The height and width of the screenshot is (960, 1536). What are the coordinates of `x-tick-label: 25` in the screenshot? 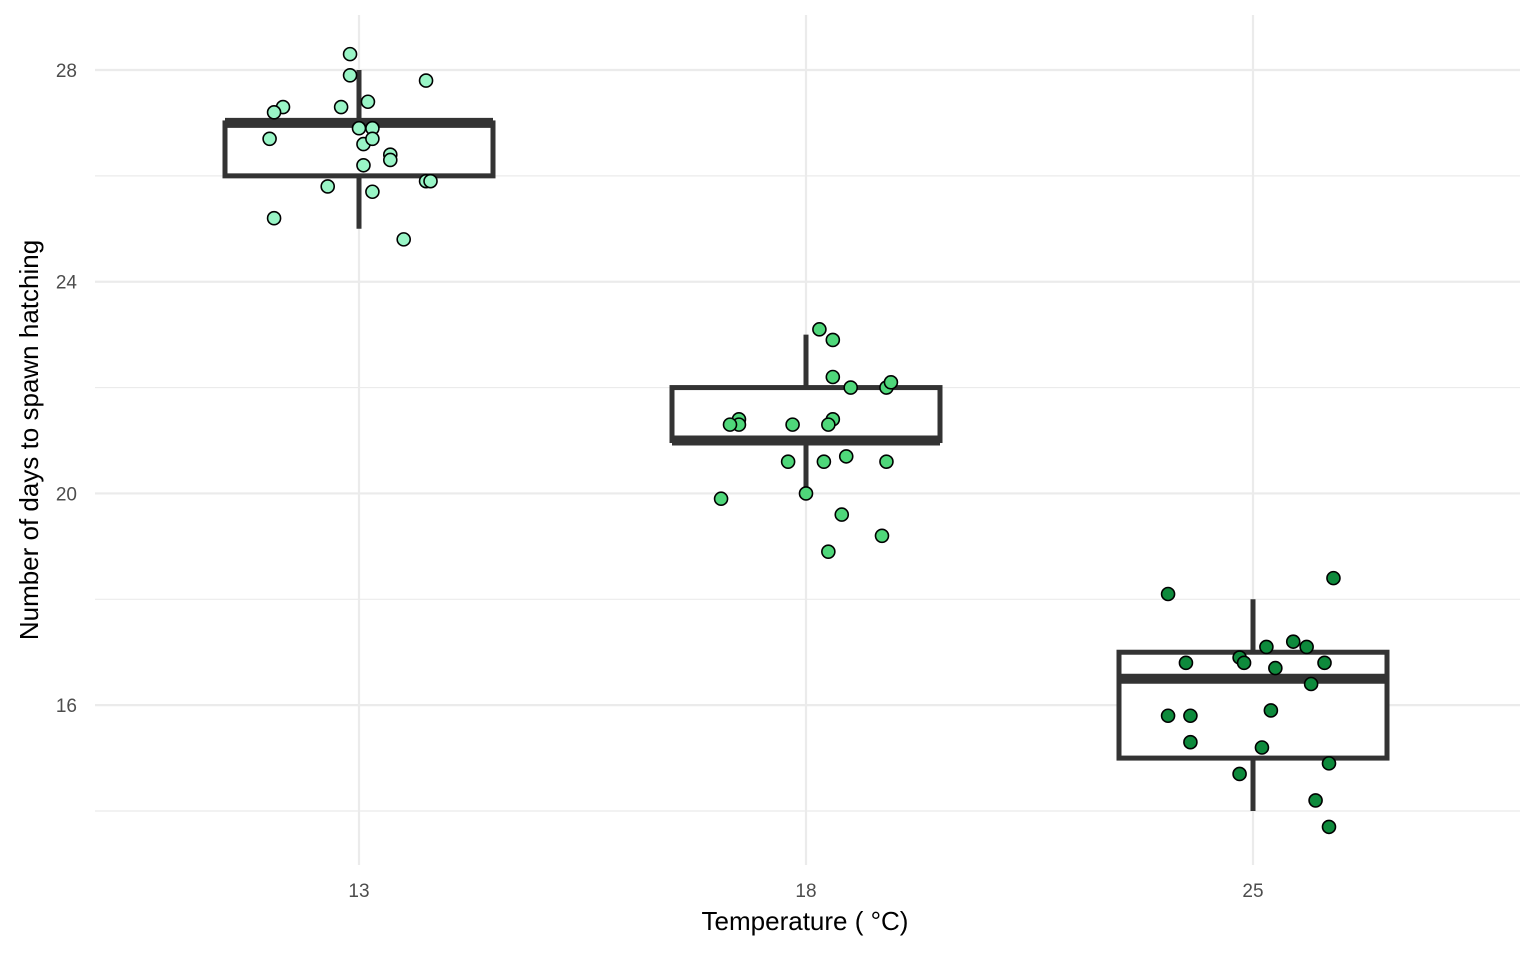 It's located at (1252, 891).